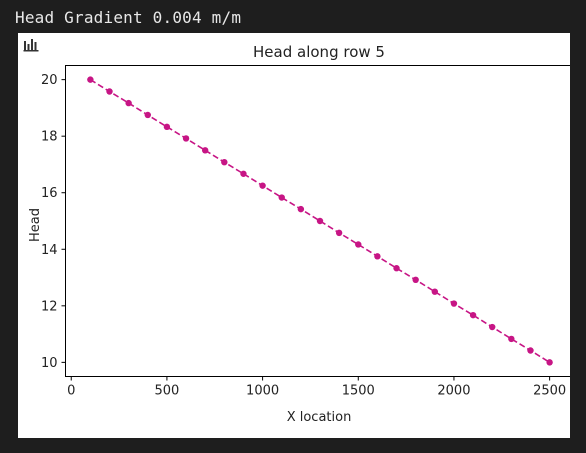 The height and width of the screenshot is (453, 586). I want to click on x-tick-label: 1500, so click(358, 391).